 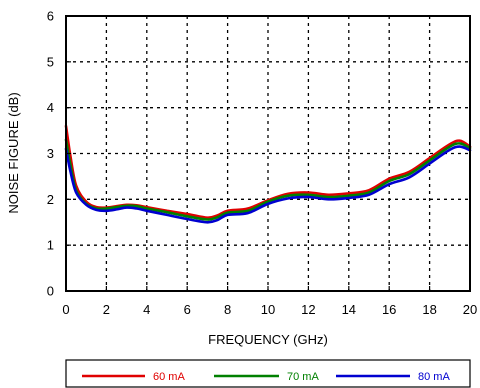 What do you see at coordinates (13, 152) in the screenshot?
I see `y-axis-title: NOISE FIGURE (dB)` at bounding box center [13, 152].